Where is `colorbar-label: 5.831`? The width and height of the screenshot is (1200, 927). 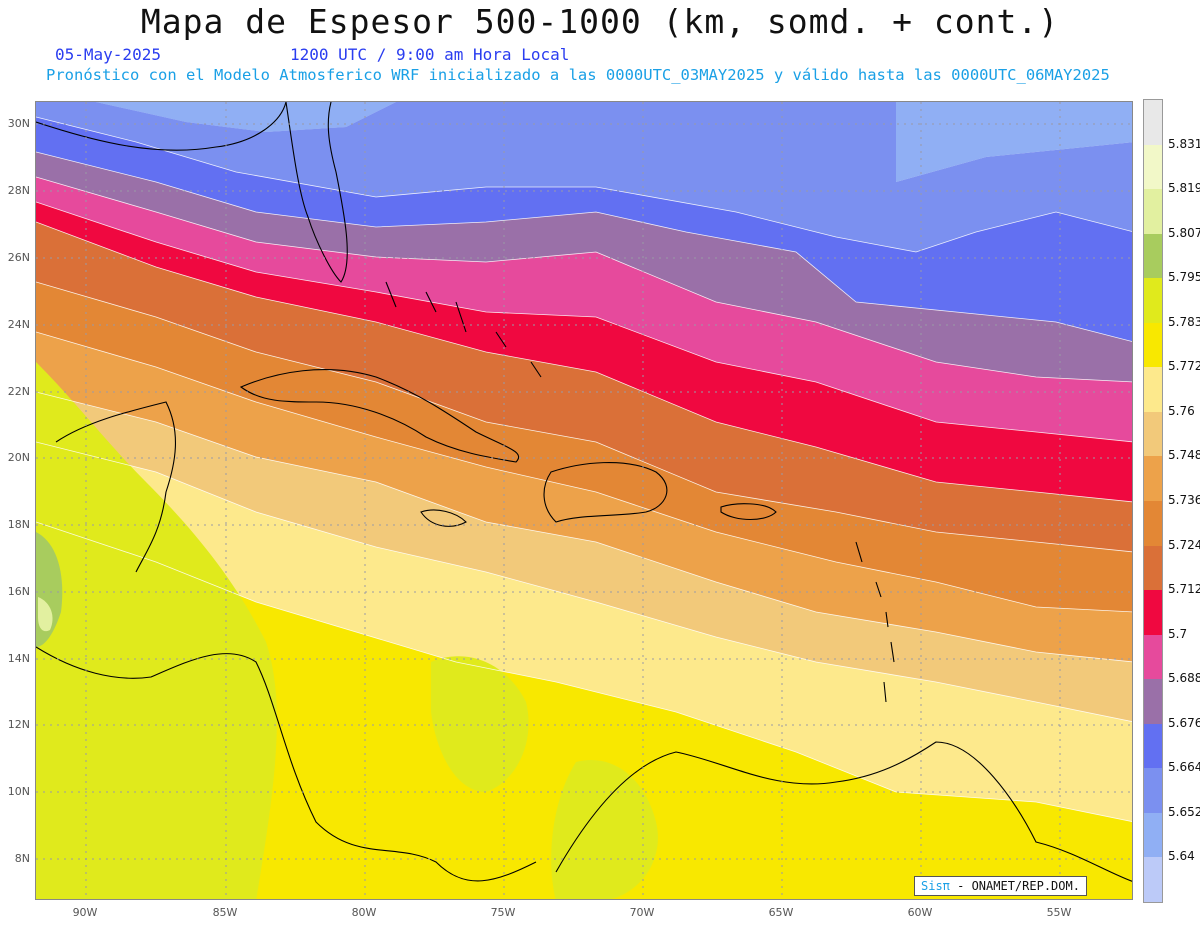 colorbar-label: 5.831 is located at coordinates (1184, 143).